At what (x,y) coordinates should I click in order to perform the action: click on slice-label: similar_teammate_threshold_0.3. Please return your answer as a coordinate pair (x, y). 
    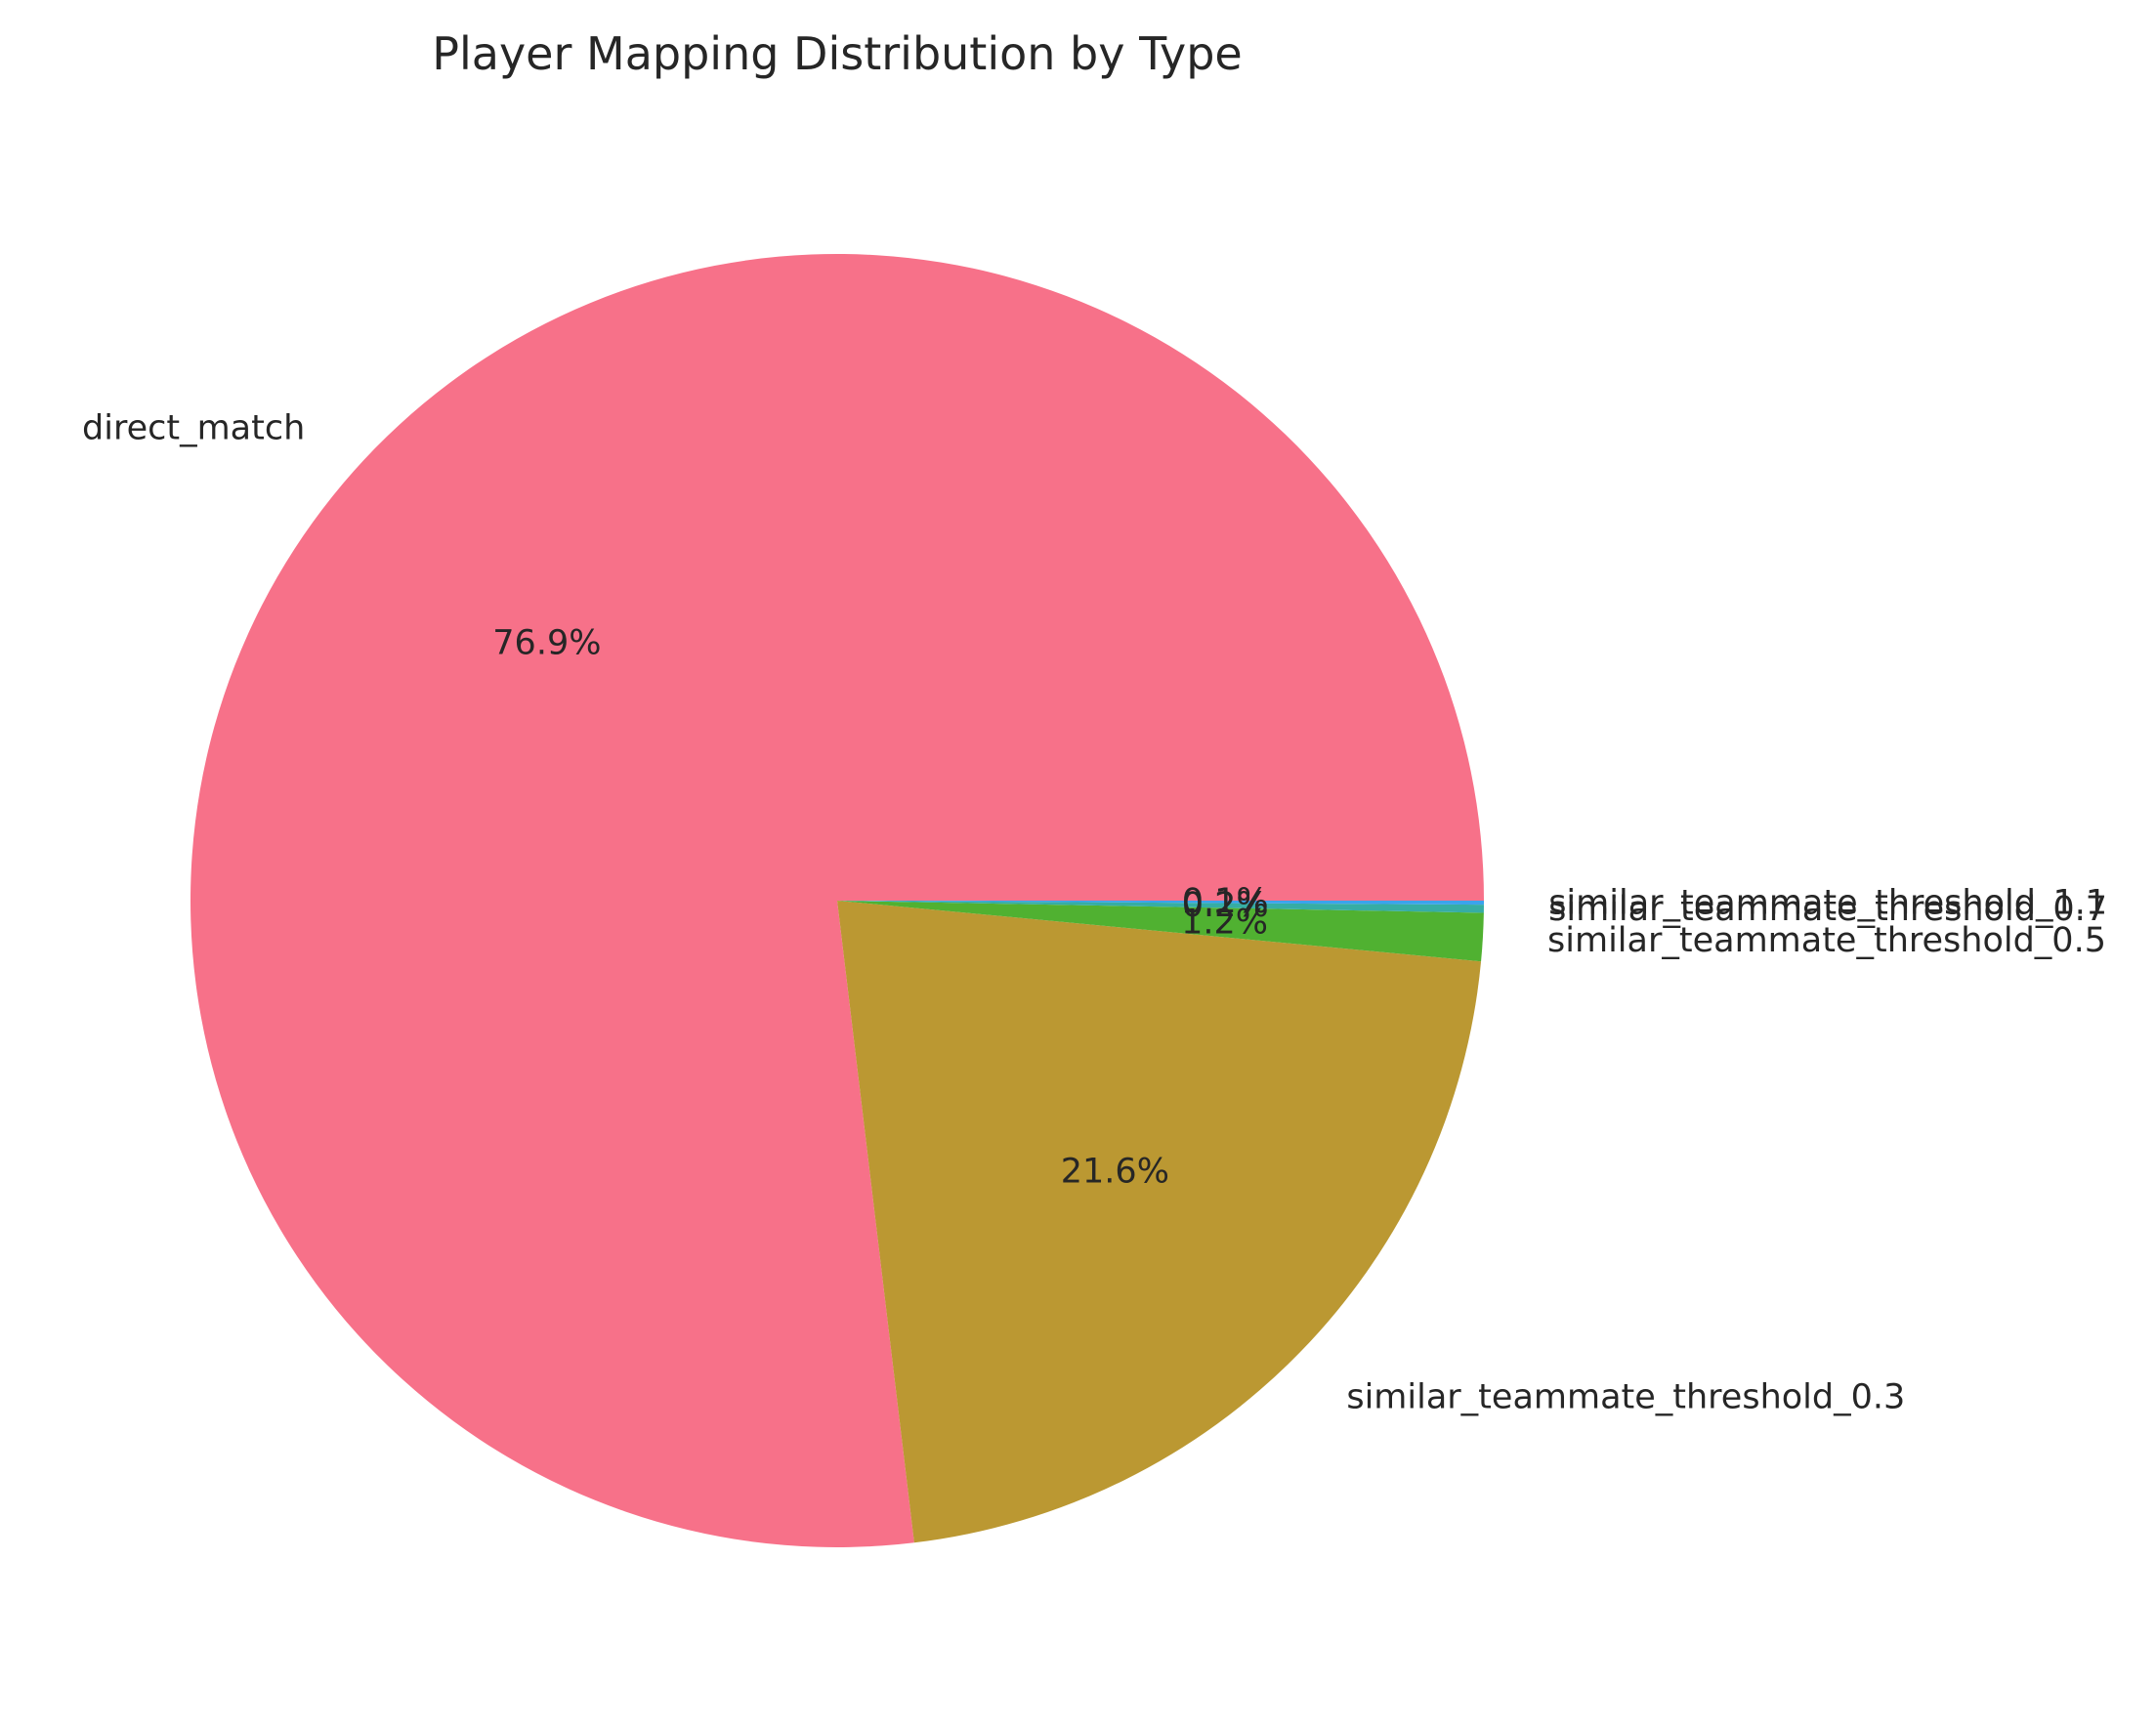
    Looking at the image, I should click on (1625, 1396).